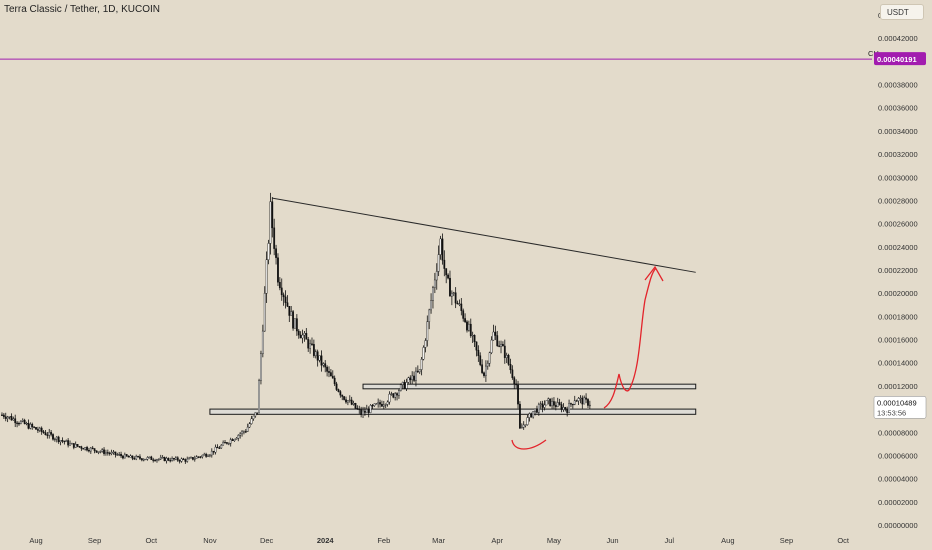 The height and width of the screenshot is (550, 932). What do you see at coordinates (873, 53) in the screenshot?
I see `ch-label: CH` at bounding box center [873, 53].